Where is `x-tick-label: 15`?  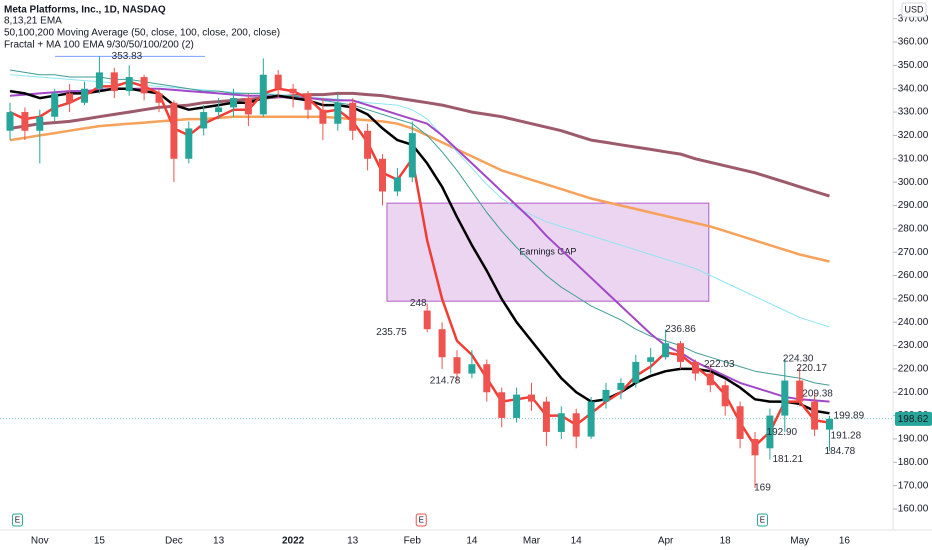
x-tick-label: 15 is located at coordinates (100, 541).